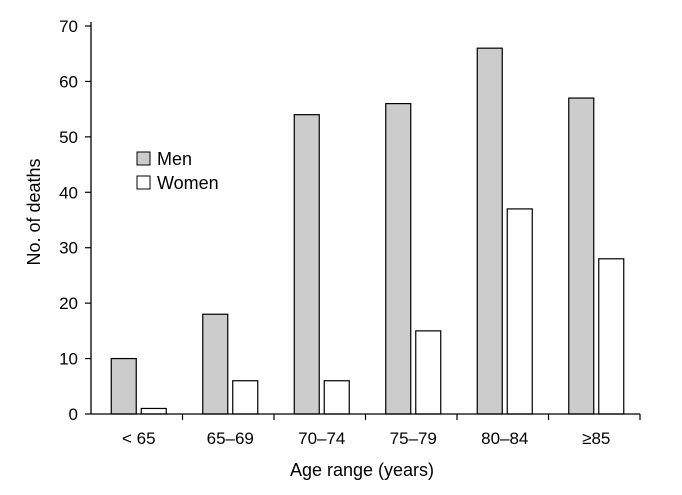  Describe the element at coordinates (177, 171) in the screenshot. I see `legend: Men Women` at that location.